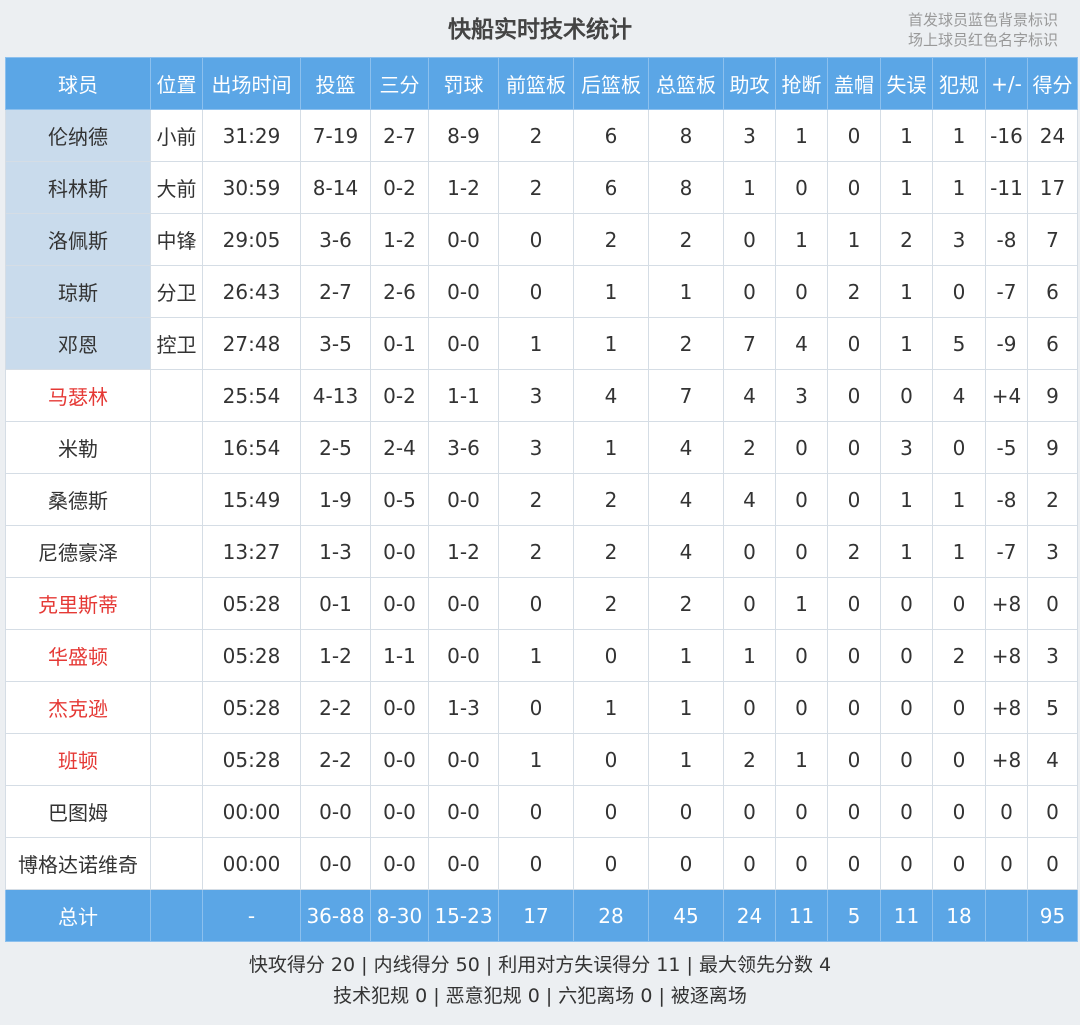 This screenshot has width=1080, height=1025. What do you see at coordinates (463, 83) in the screenshot?
I see `cell: 罚球` at bounding box center [463, 83].